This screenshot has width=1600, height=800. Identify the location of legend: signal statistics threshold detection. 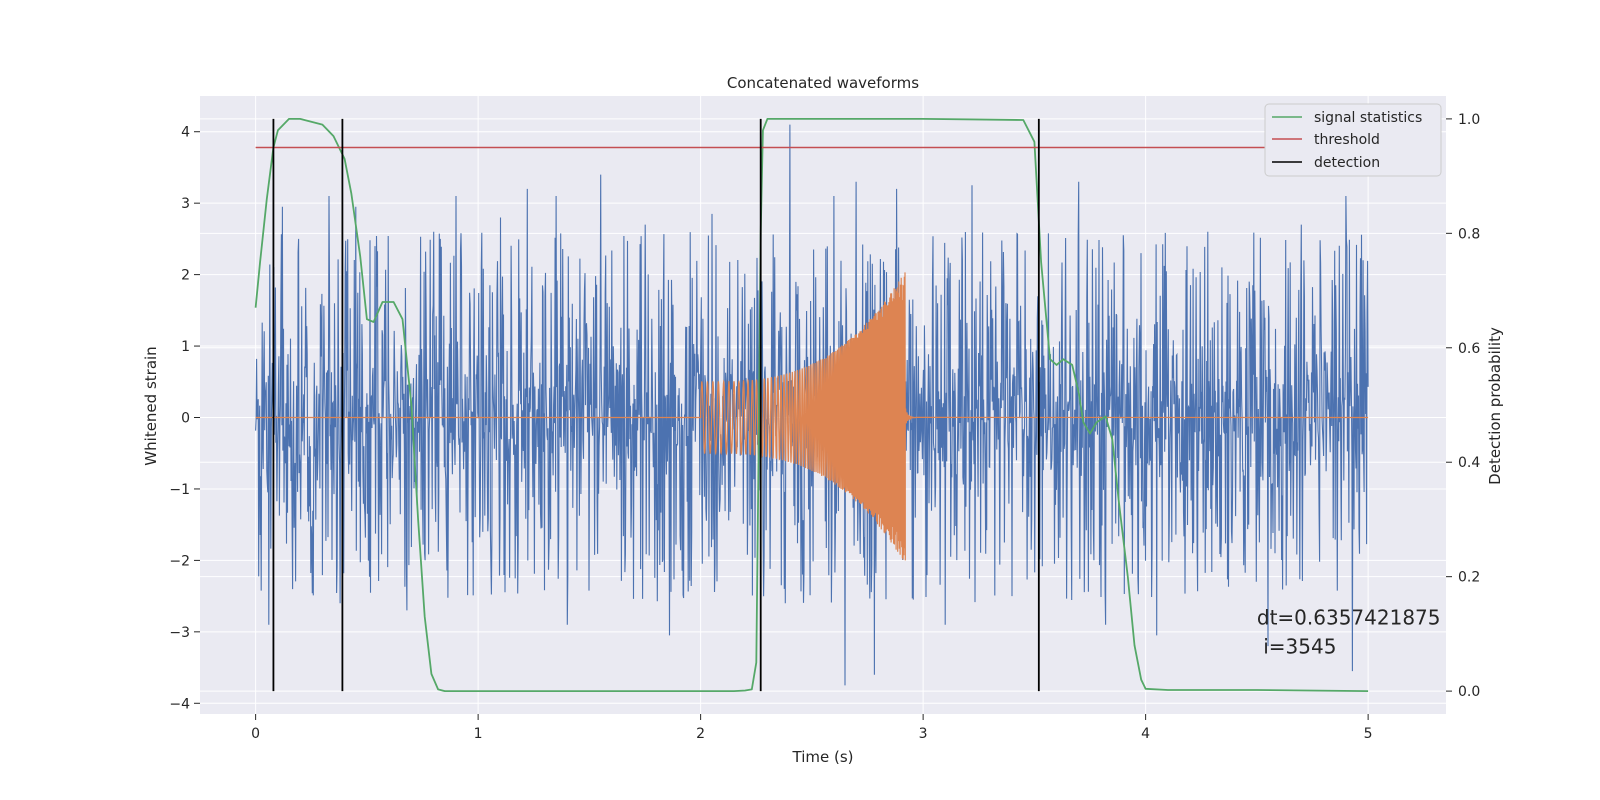
(1353, 140).